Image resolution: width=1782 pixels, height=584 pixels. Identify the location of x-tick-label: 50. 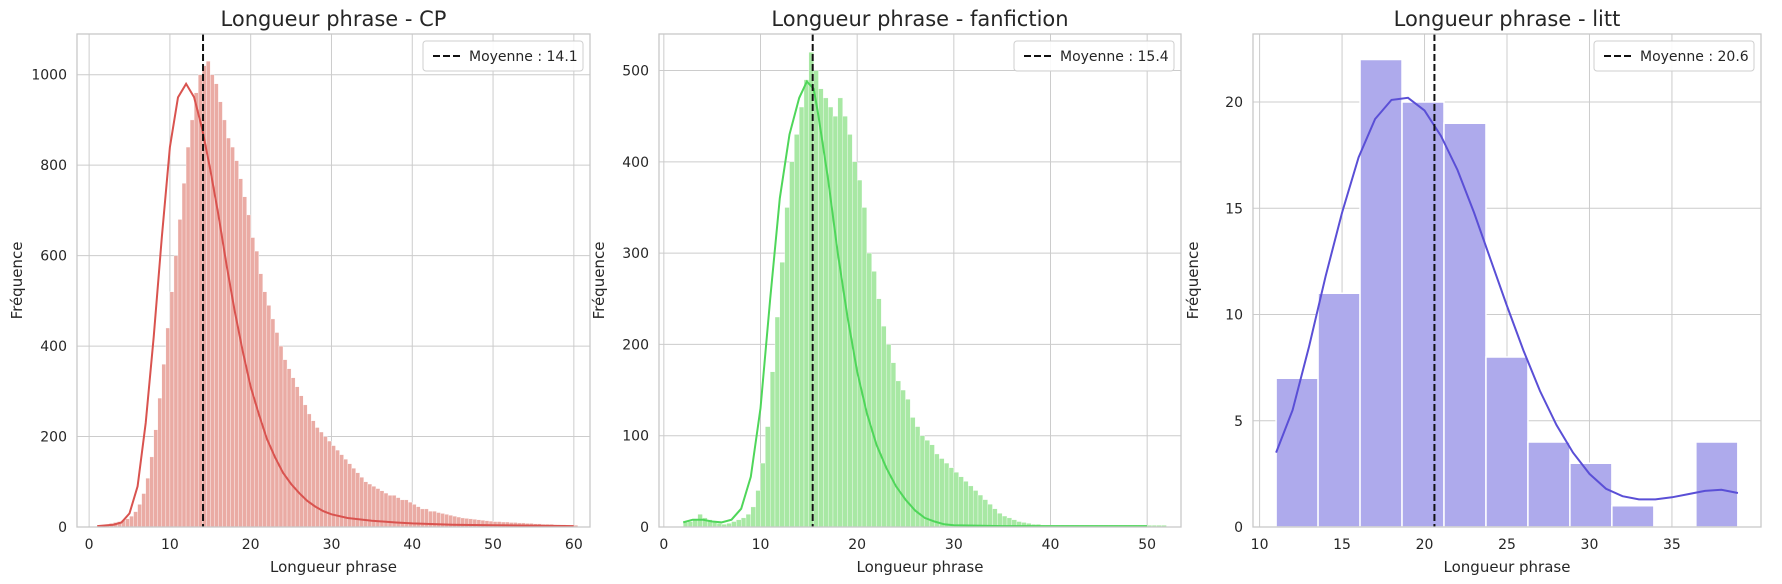
(1147, 545).